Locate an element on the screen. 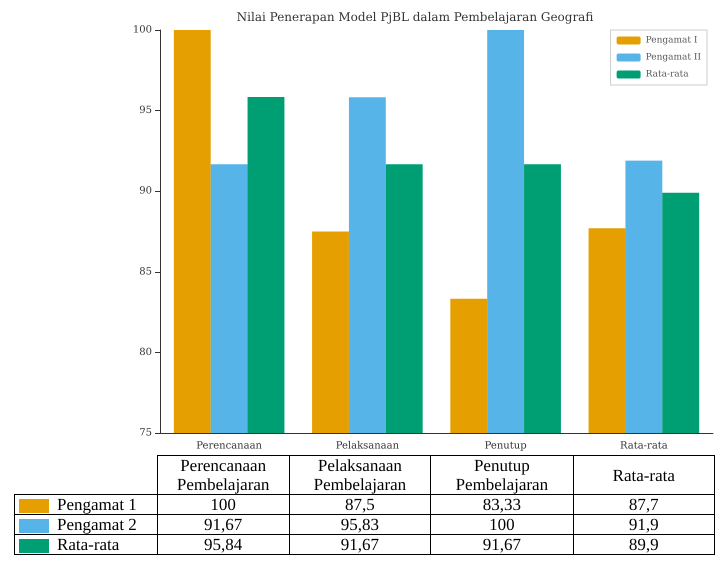  legend-label: Pengamat II is located at coordinates (674, 57).